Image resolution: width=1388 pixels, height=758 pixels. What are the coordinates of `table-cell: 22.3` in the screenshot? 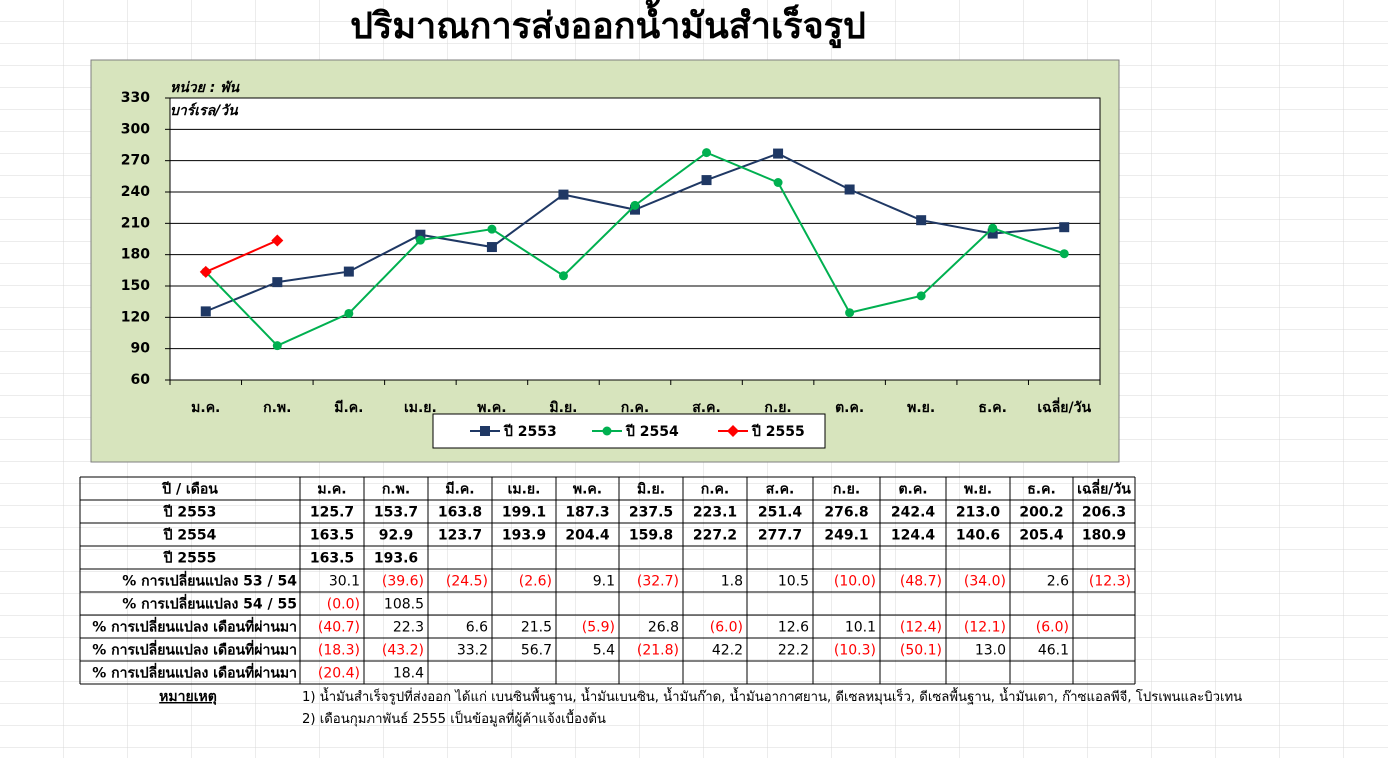 It's located at (408, 628).